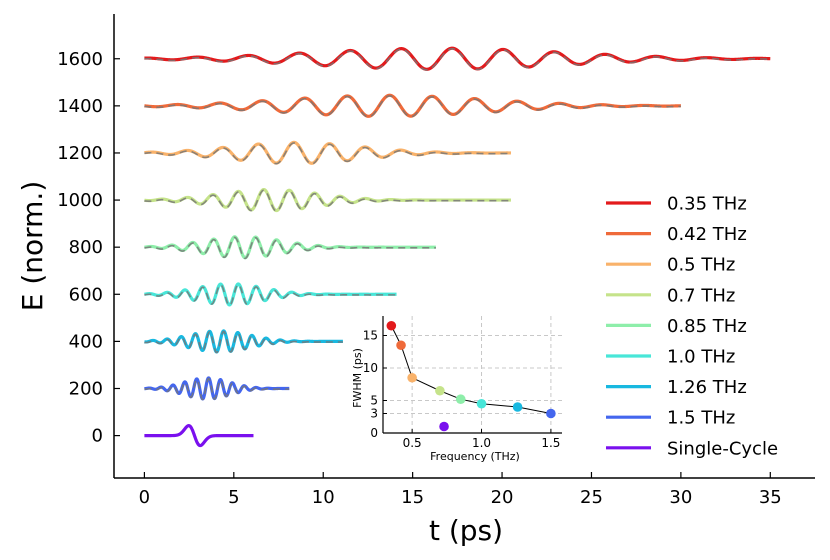  I want to click on x-tick-label: 5, so click(233, 497).